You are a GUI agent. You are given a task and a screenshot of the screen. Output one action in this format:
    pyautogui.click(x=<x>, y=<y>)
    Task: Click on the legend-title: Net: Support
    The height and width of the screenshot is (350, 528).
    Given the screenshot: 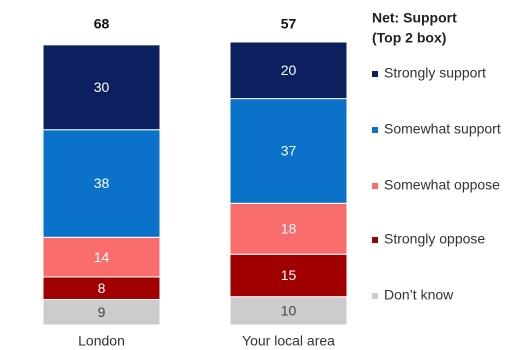 What is the action you would take?
    pyautogui.click(x=414, y=18)
    